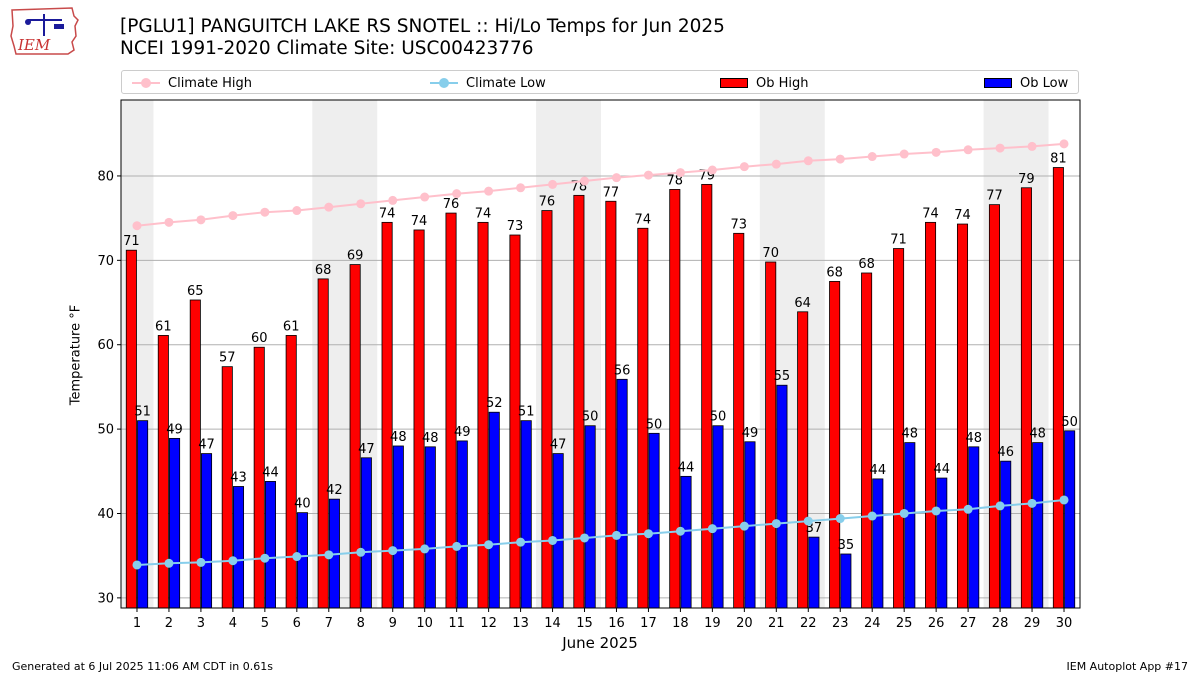  What do you see at coordinates (297, 623) in the screenshot?
I see `x-tick-label: 6` at bounding box center [297, 623].